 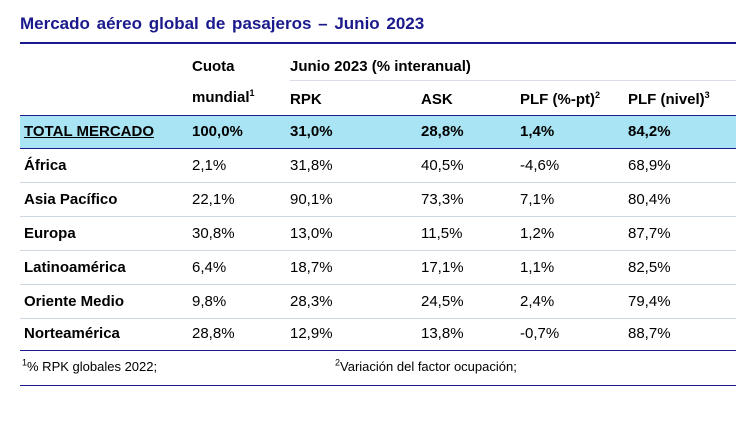 What do you see at coordinates (442, 131) in the screenshot?
I see `table-row-ask: 28,8%` at bounding box center [442, 131].